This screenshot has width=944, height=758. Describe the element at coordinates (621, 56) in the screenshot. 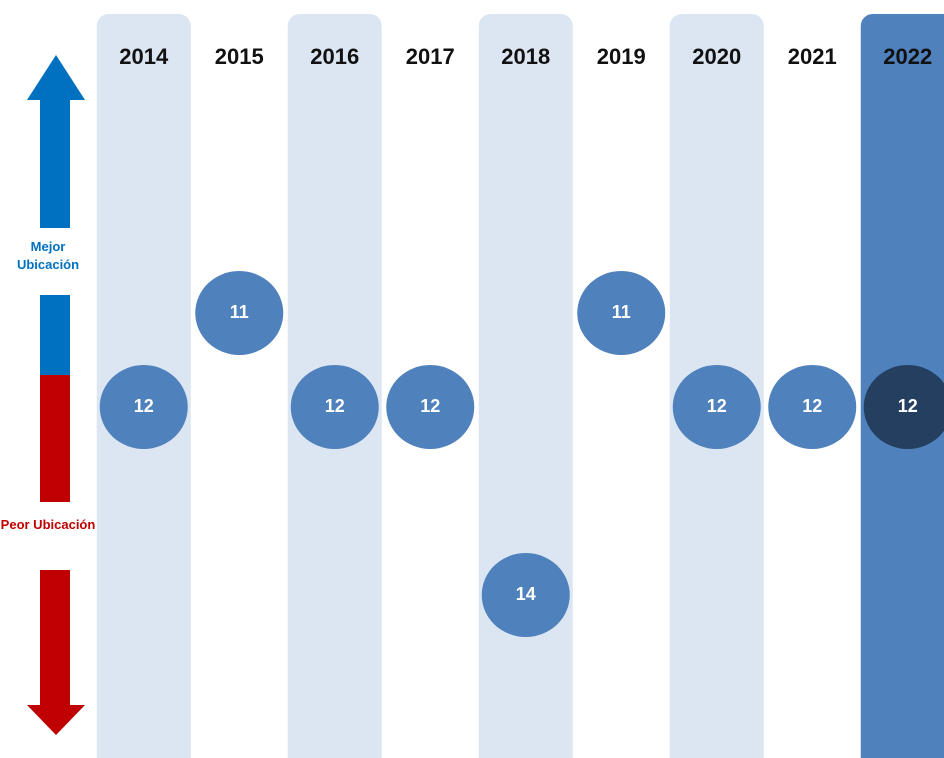

I see `x-tick-label: 2019` at that location.